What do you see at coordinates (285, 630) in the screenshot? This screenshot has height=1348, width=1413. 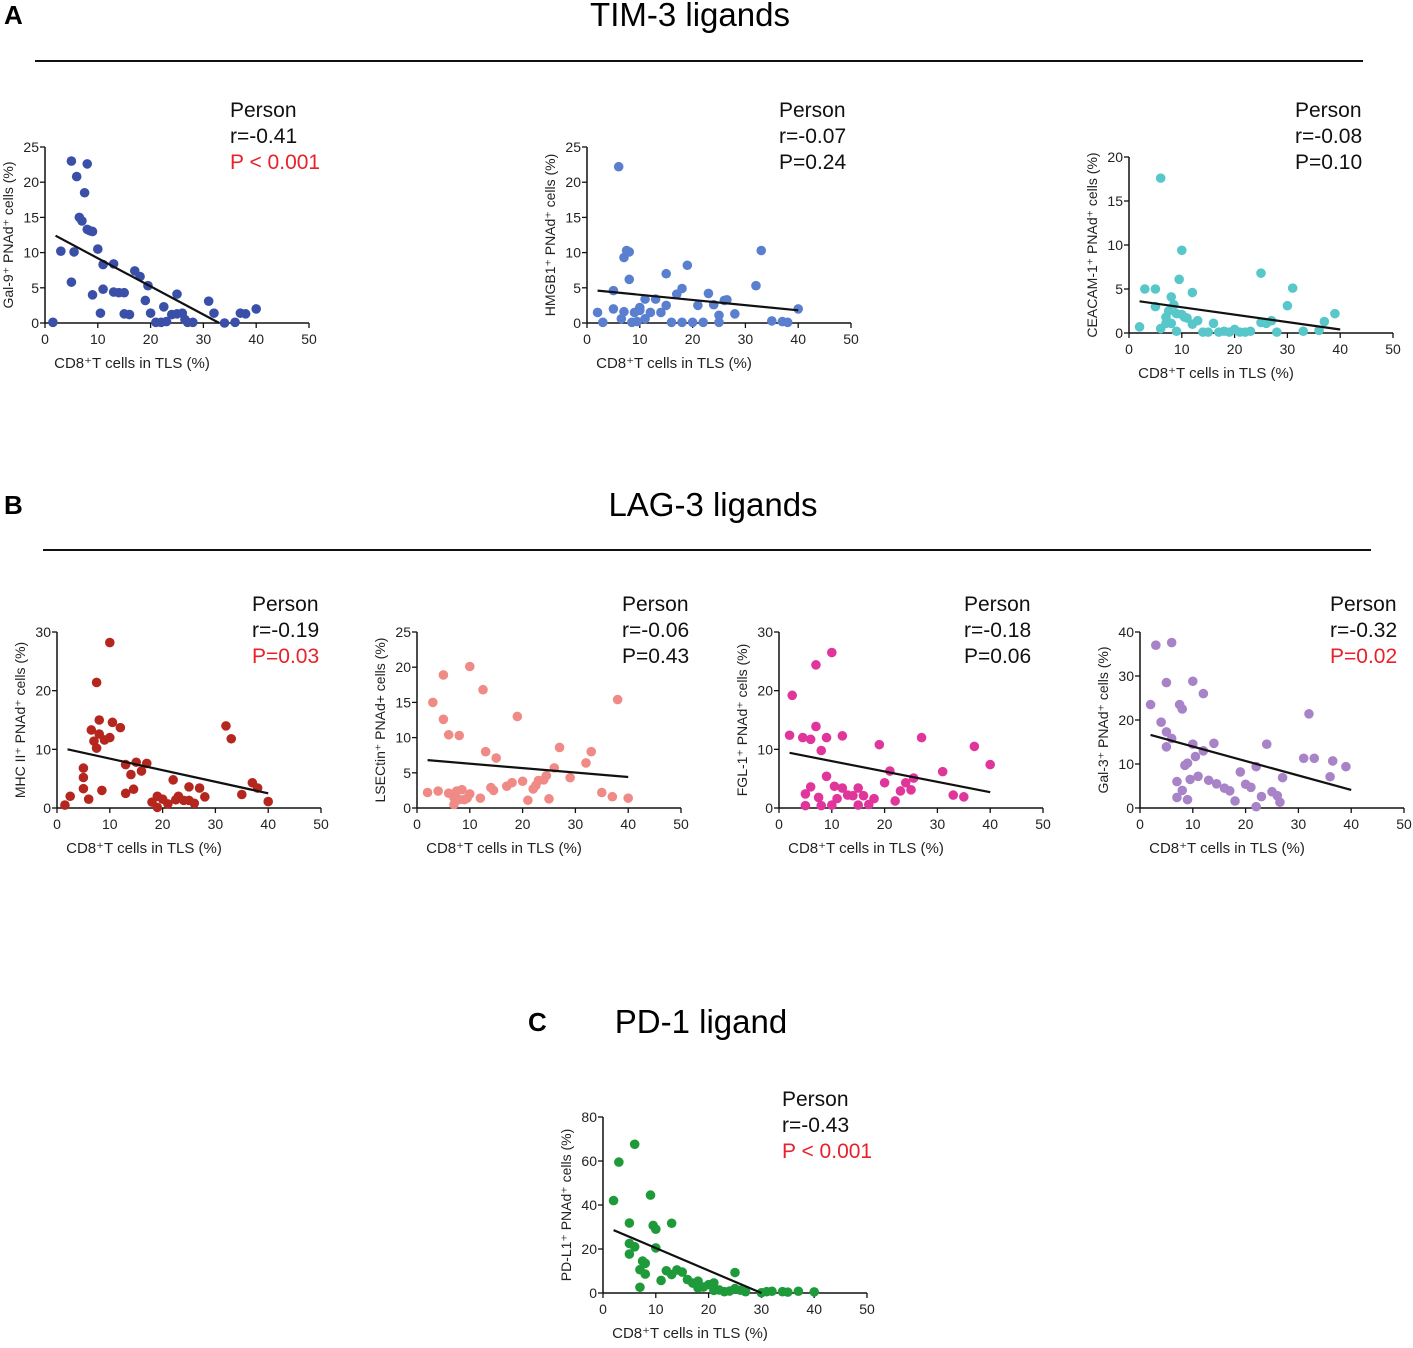 I see `stat-r-value: r=-0.19` at bounding box center [285, 630].